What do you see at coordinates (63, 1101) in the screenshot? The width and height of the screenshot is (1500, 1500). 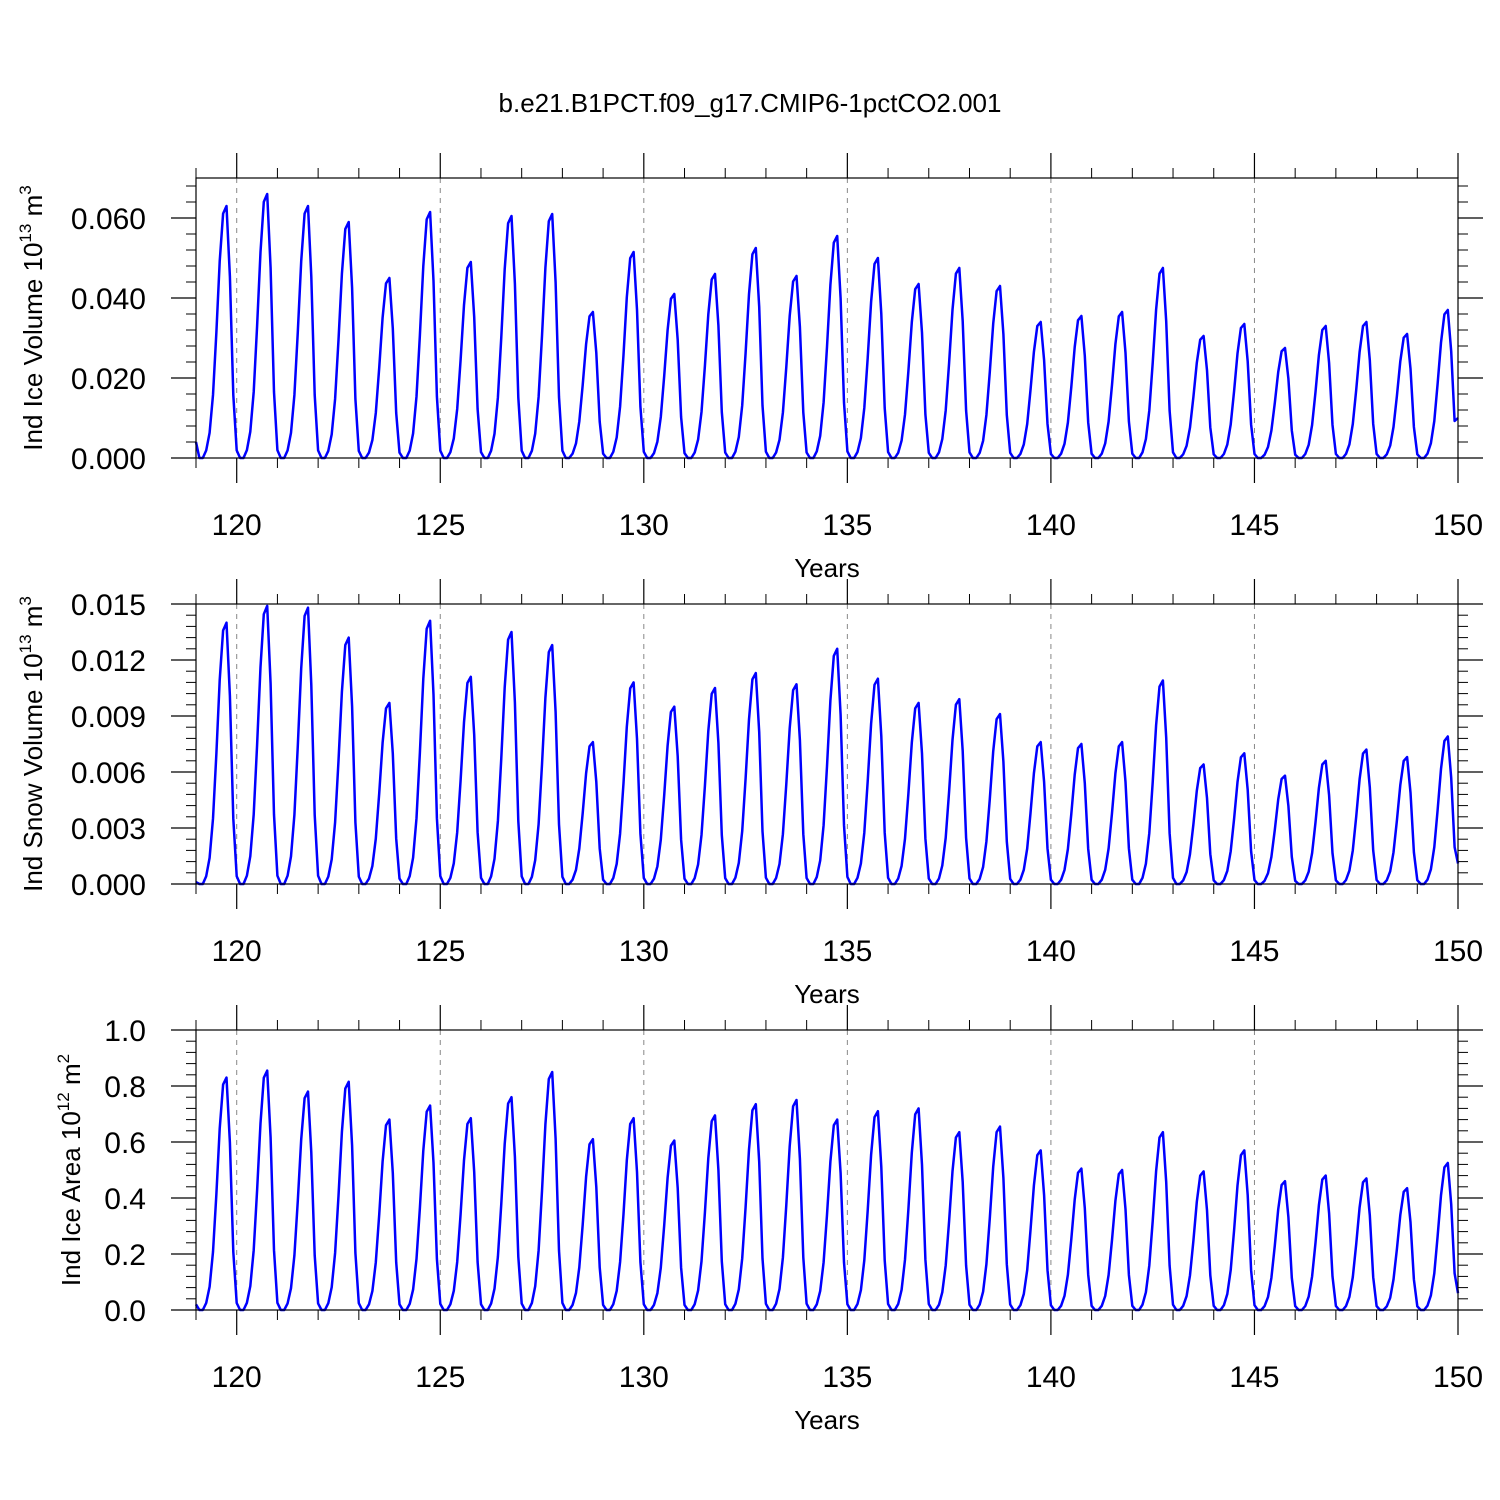 I see `y-axis-label-exponent: 12` at bounding box center [63, 1101].